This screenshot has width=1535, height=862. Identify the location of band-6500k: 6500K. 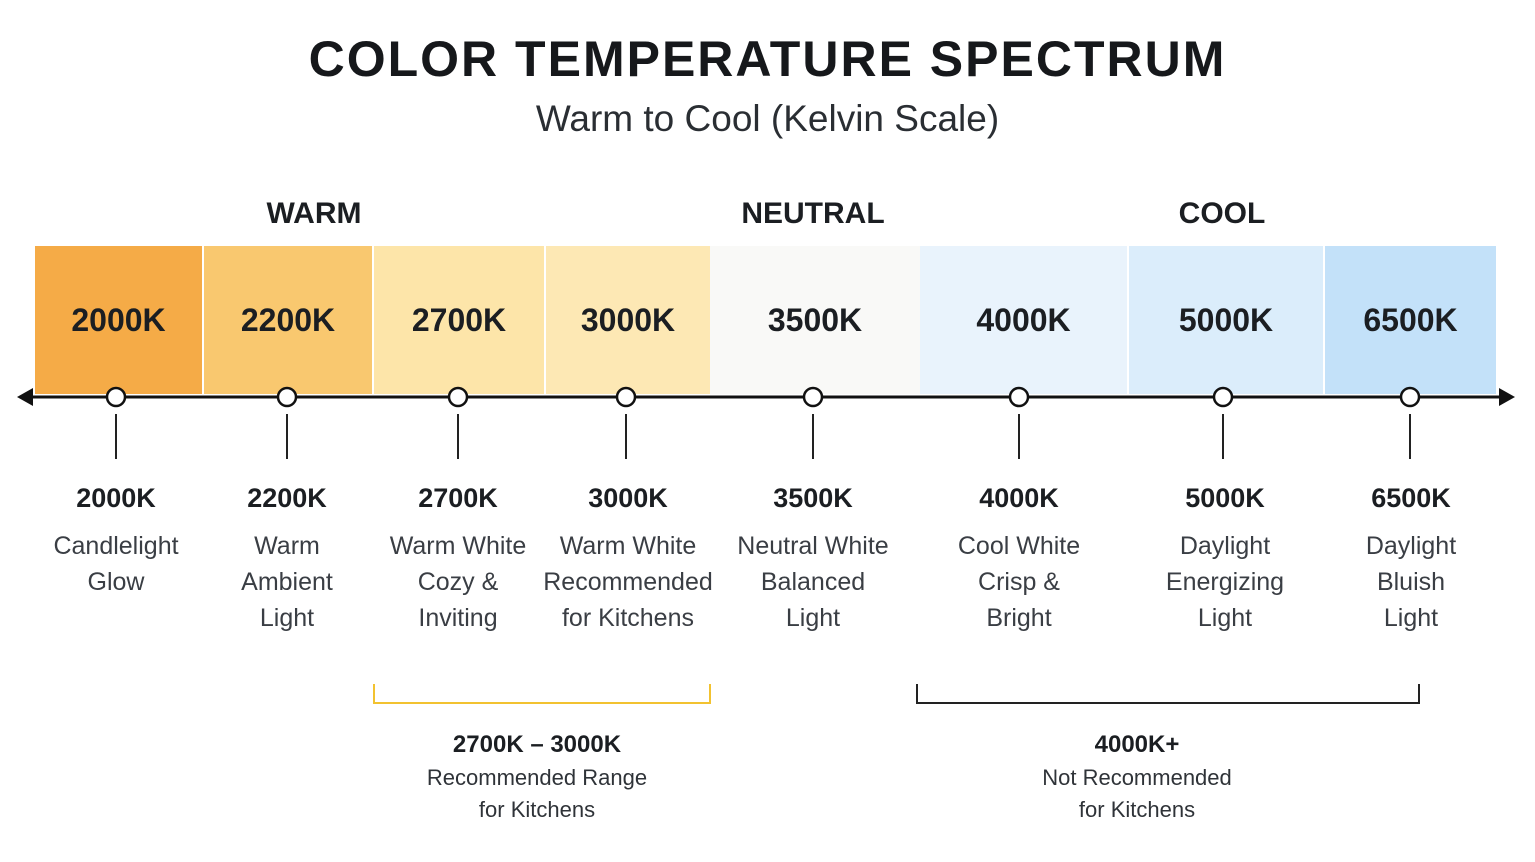
(1410, 320).